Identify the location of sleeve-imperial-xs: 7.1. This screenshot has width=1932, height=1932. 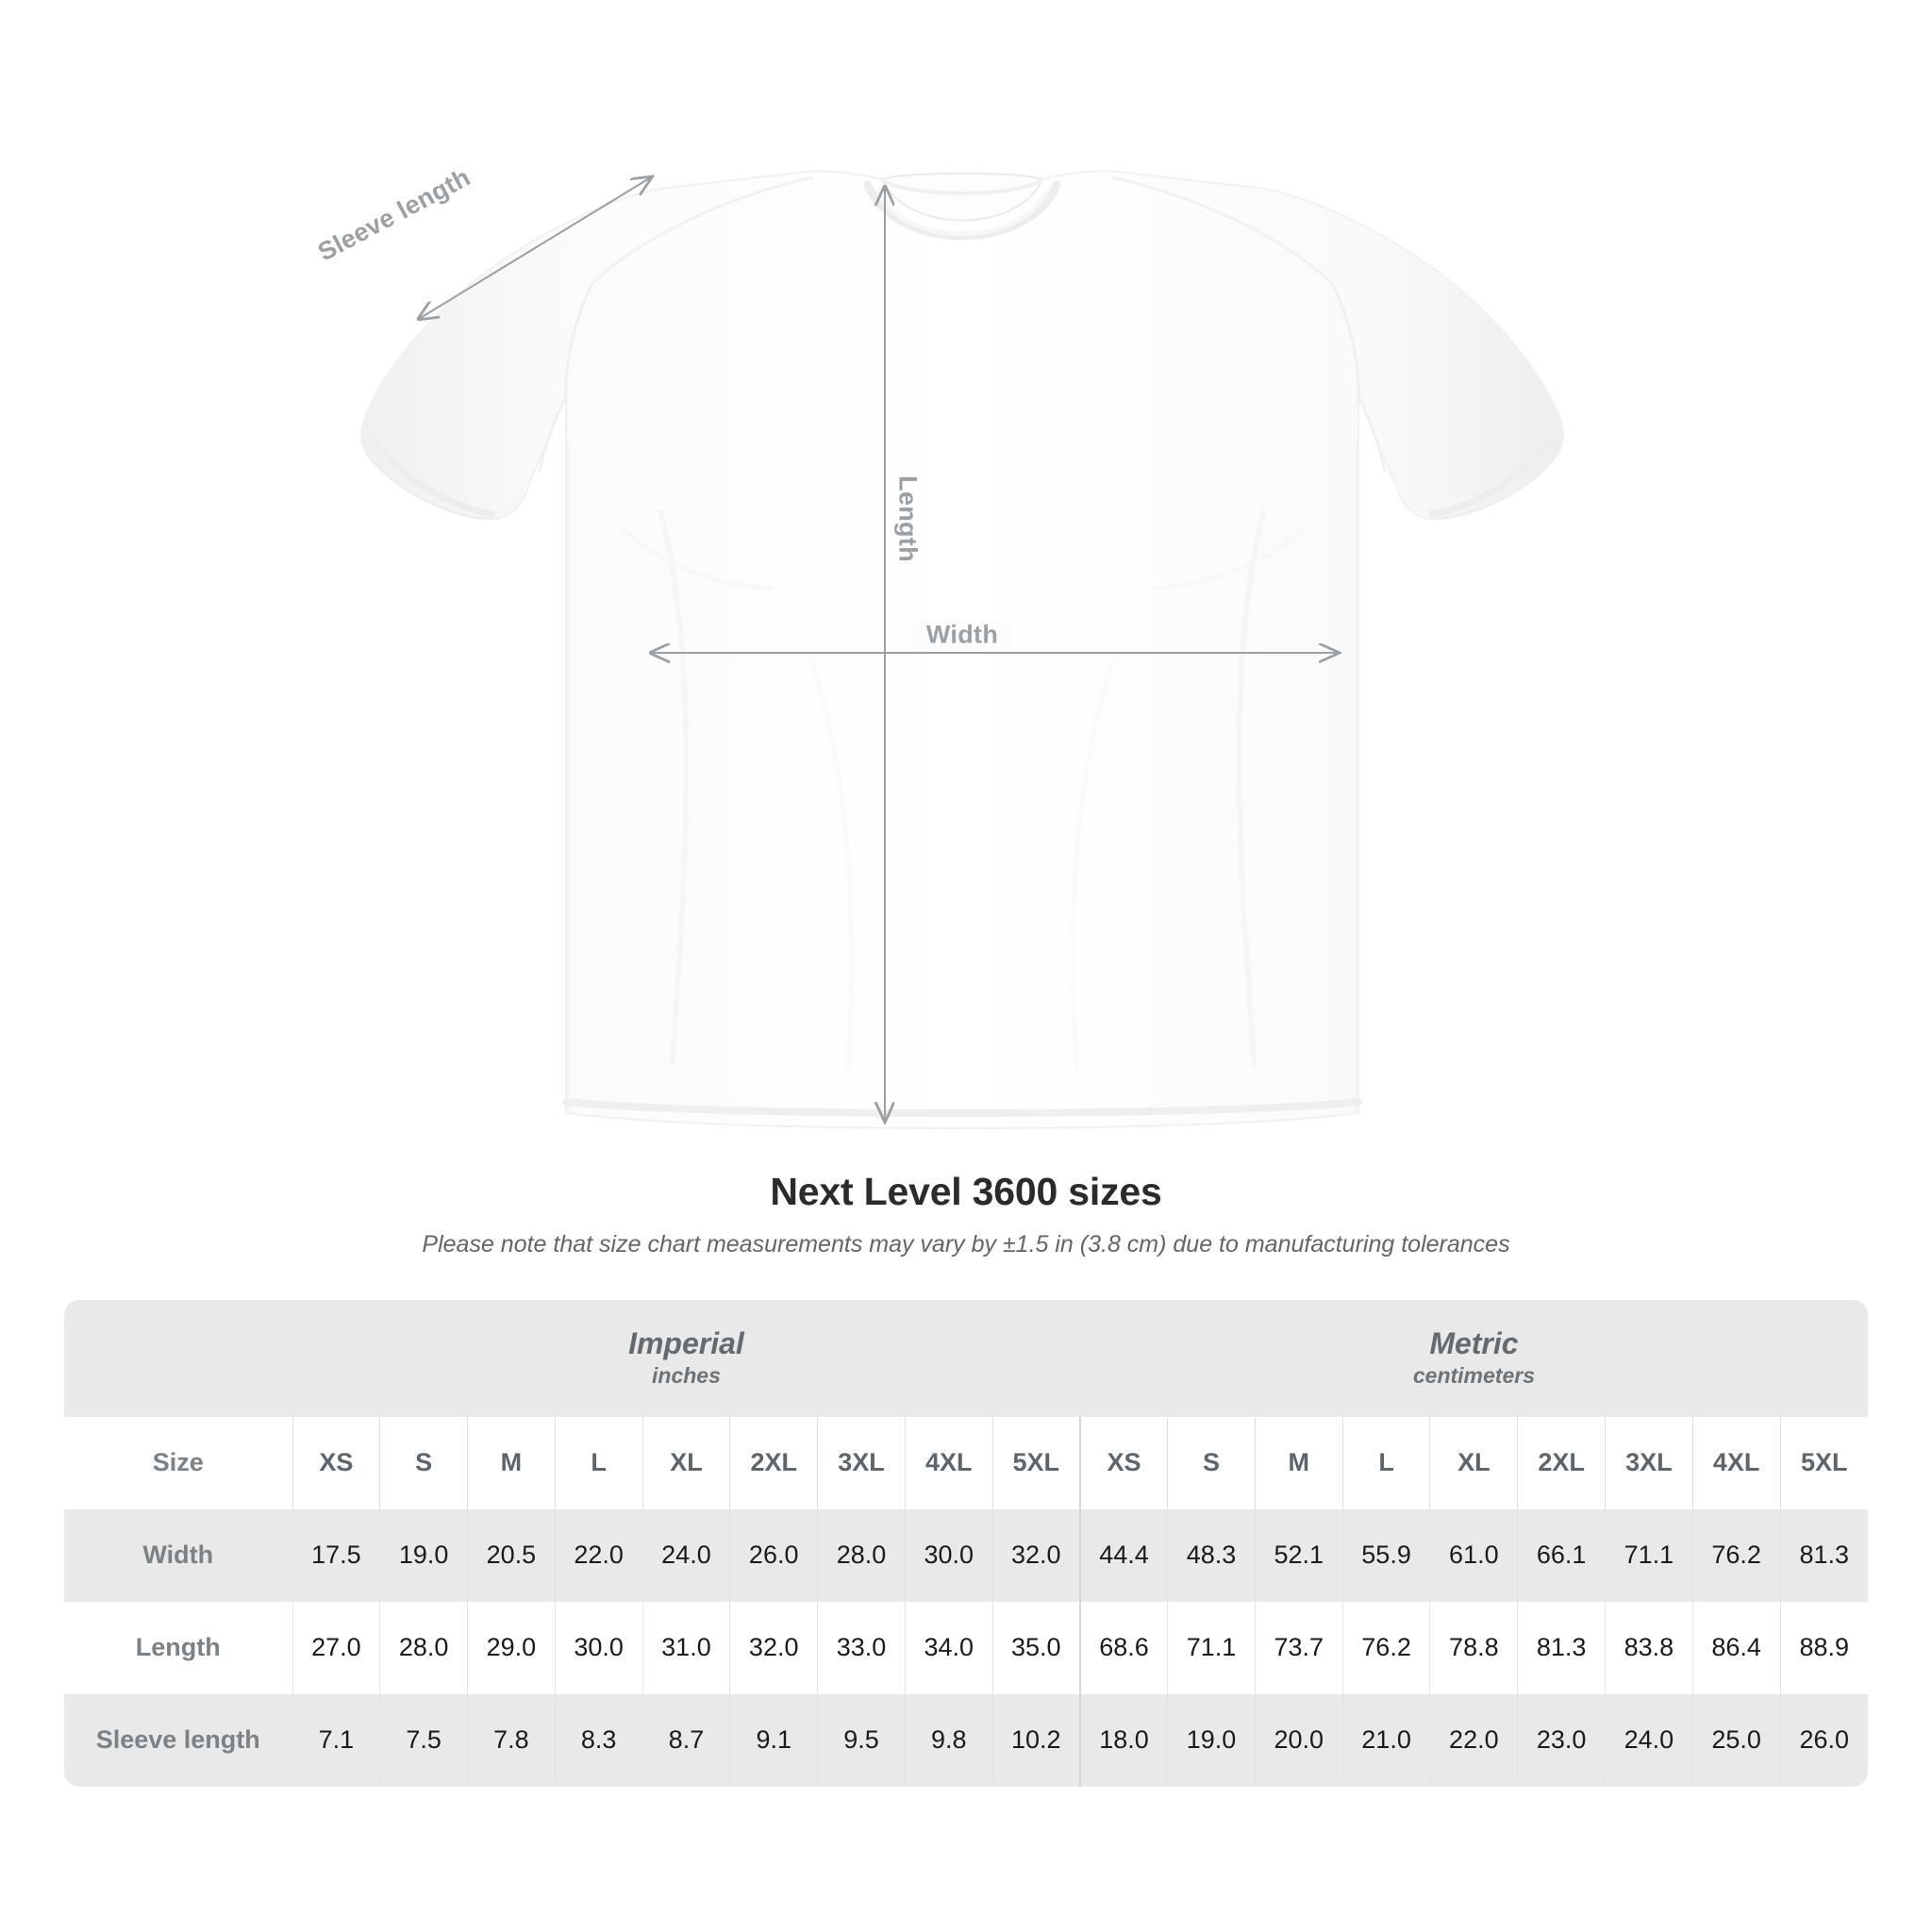
(336, 1740).